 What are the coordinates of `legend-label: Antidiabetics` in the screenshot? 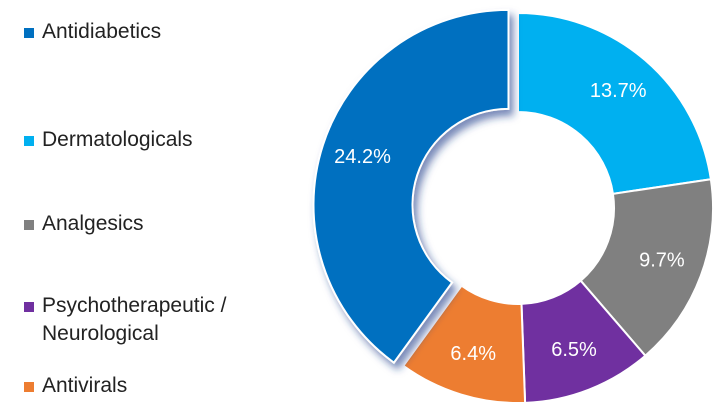 It's located at (102, 31).